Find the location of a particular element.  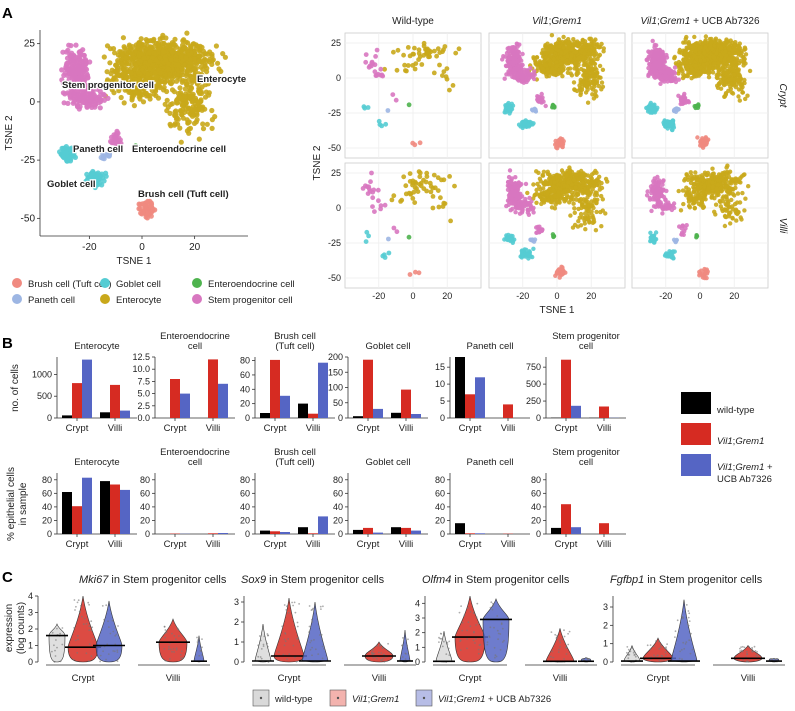

y-tick-label: 0 is located at coordinates (32, 102).